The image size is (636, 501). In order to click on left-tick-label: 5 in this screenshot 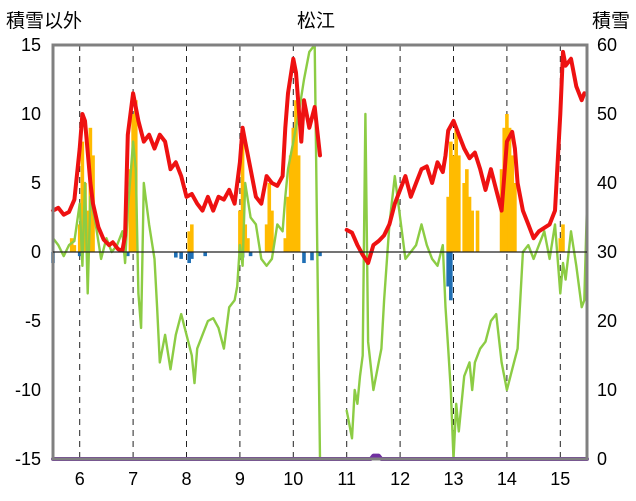, I will do `click(36, 183)`.